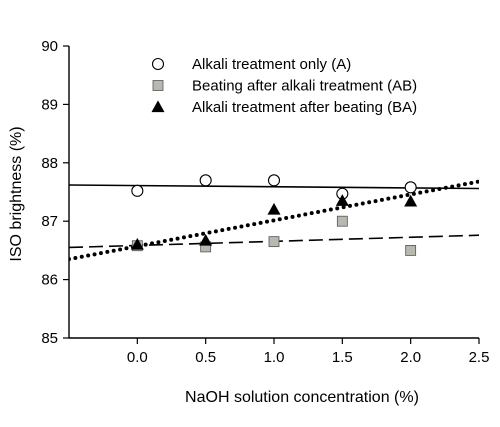 This screenshot has height=427, width=500. I want to click on legend-item: Alkali treatment only (A), so click(251, 64).